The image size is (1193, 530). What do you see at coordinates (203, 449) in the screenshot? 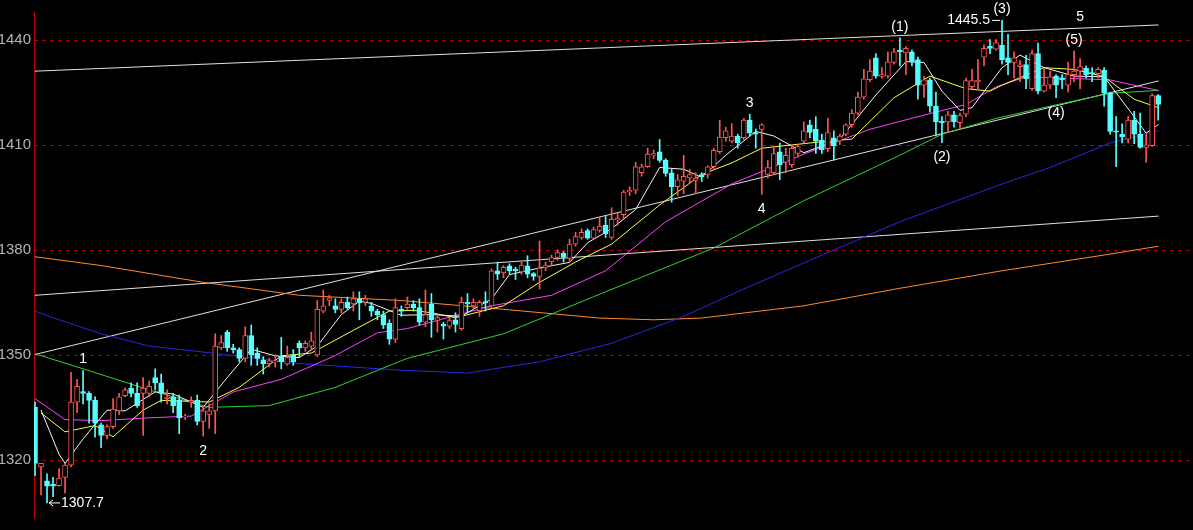
I see `annotation: 2` at bounding box center [203, 449].